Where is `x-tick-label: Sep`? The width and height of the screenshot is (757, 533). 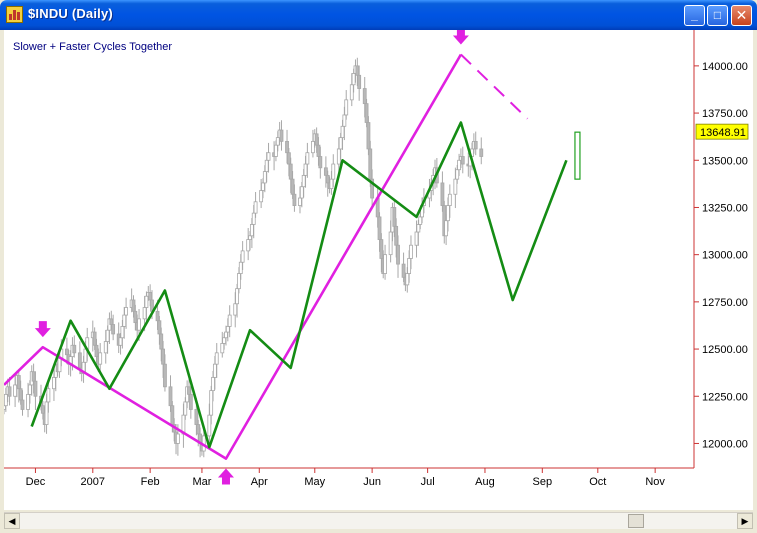
x-tick-label: Sep is located at coordinates (543, 482).